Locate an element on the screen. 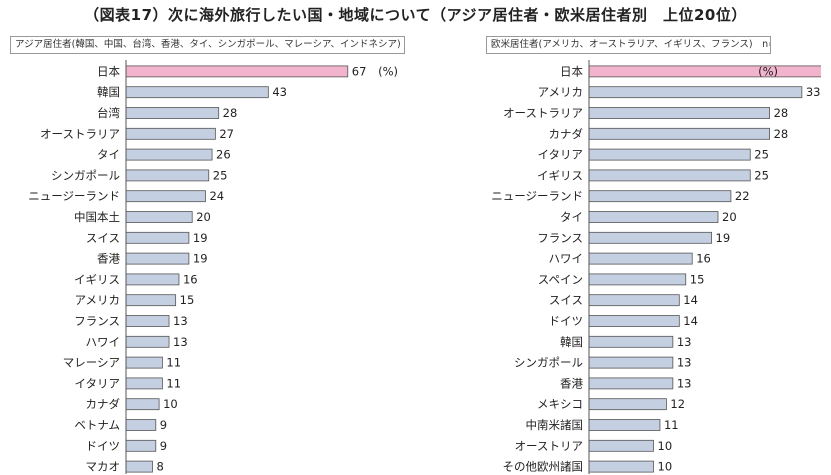 The height and width of the screenshot is (475, 831). asia-category-label: 韓国 is located at coordinates (108, 92).